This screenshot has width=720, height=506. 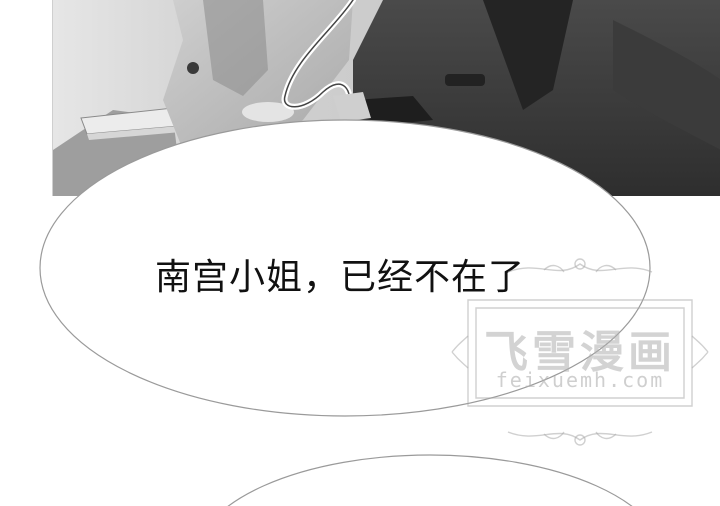 I want to click on watermark-logo-text: 飞雪漫画, so click(x=580, y=352).